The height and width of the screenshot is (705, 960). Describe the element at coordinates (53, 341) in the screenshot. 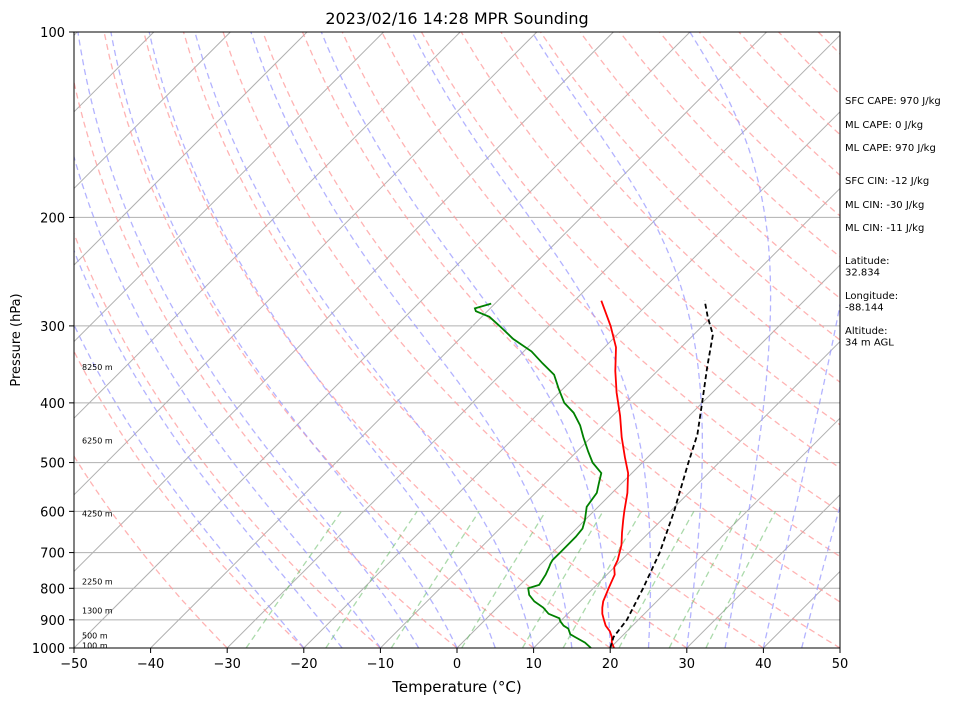

I see `y-axis-ticks: 1000 900 800 700 600 500 400 300 200 100` at that location.